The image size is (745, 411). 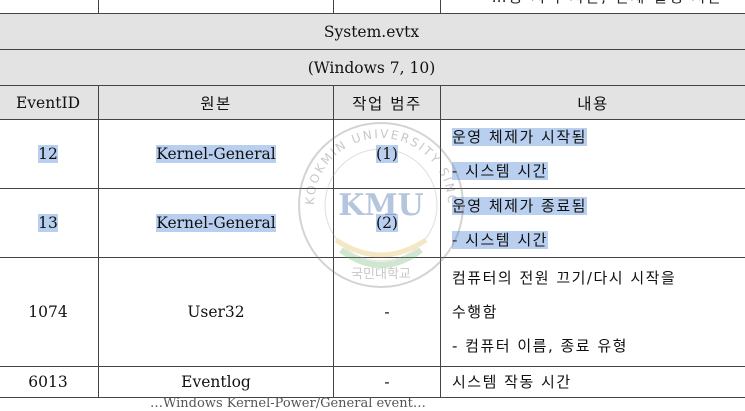 I want to click on table-row: 6013 Eventlog - 시스템 작동 시간, so click(x=372, y=382).